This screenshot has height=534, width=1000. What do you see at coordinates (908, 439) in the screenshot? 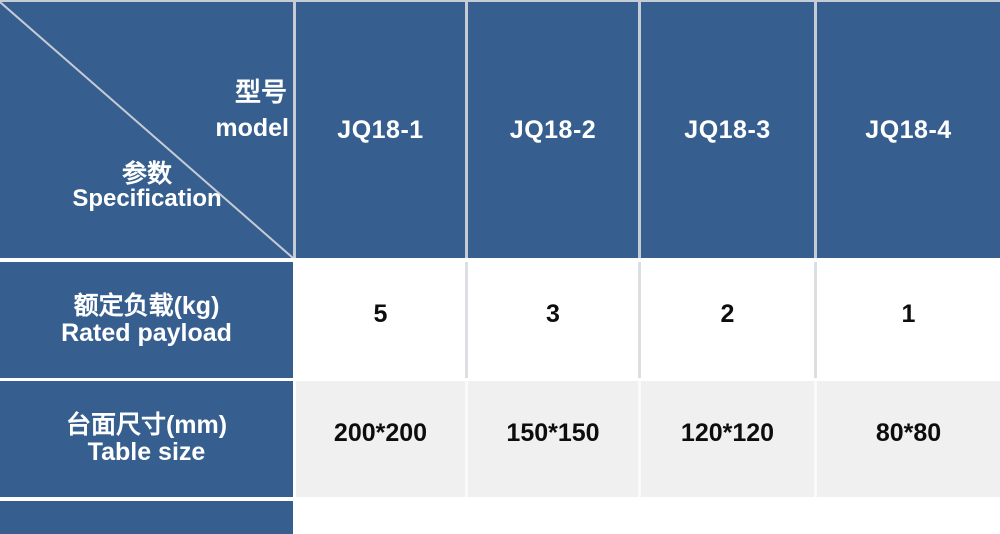
I see `value-cell: 80*80` at bounding box center [908, 439].